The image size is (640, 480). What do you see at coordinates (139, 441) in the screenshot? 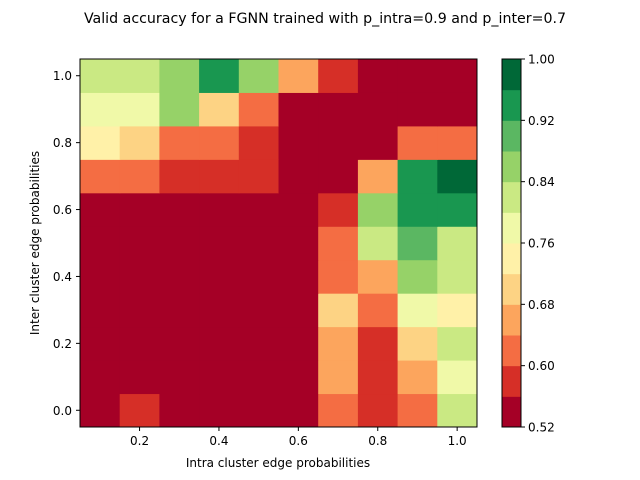
I see `x-tick-label: 0.2` at bounding box center [139, 441].